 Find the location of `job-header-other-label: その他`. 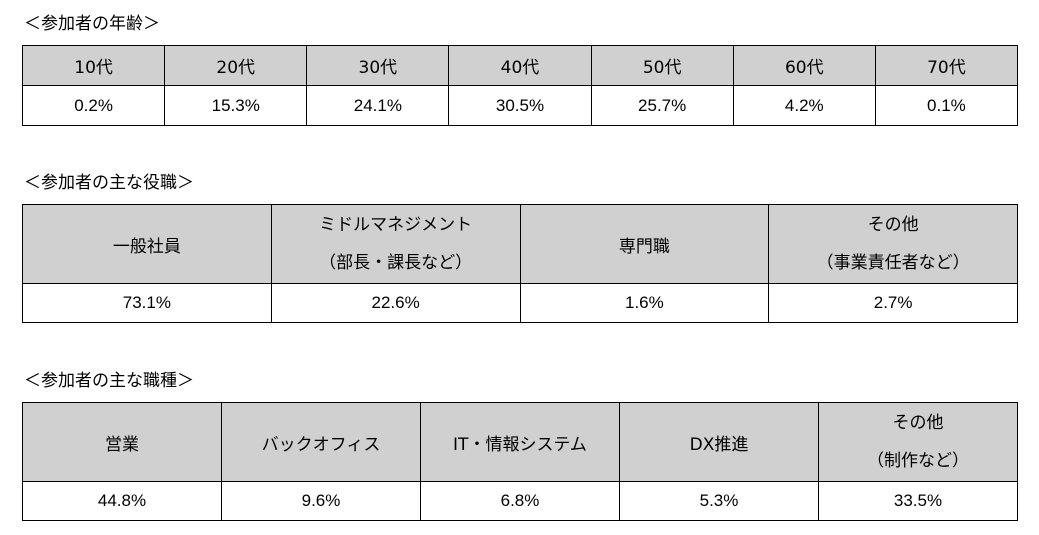

job-header-other-label: その他 is located at coordinates (918, 423).